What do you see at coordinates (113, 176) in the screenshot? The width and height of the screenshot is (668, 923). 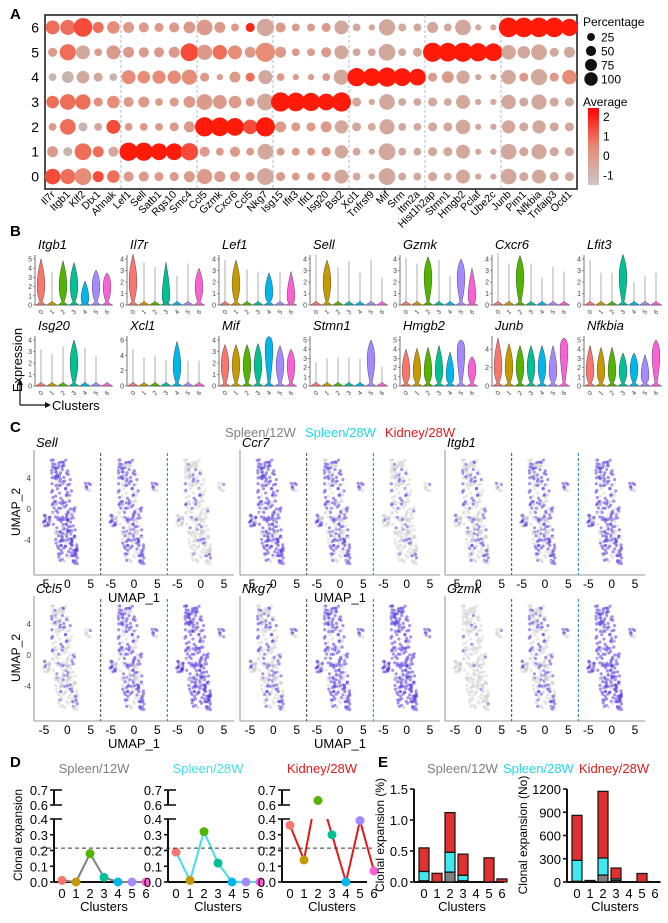 I see `dot-ahnak-c0` at bounding box center [113, 176].